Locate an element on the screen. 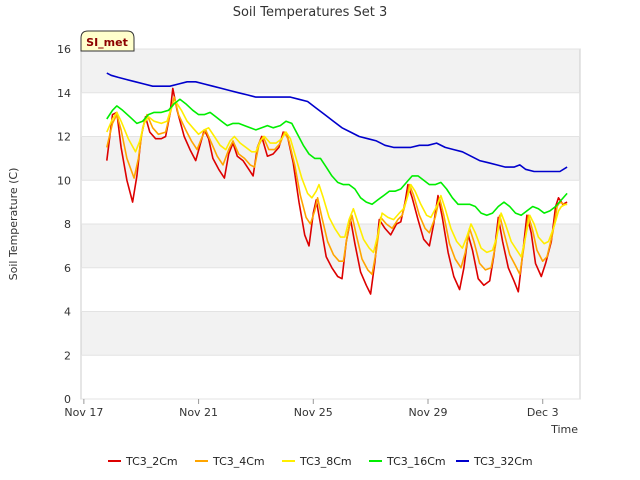  y-tick-label: 0 is located at coordinates (67, 399).